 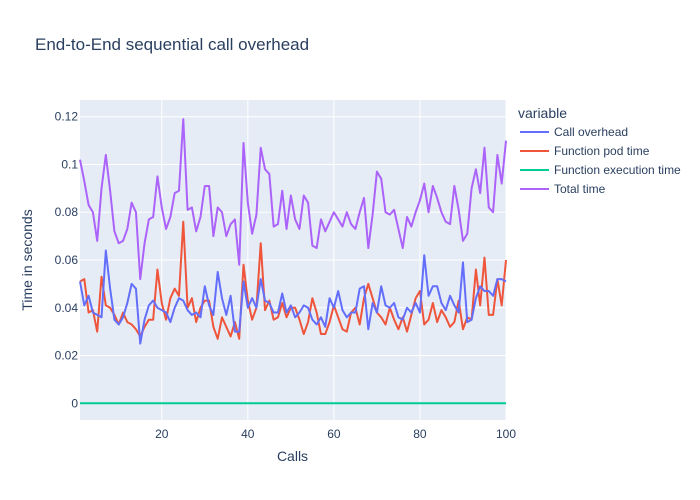 What do you see at coordinates (162, 434) in the screenshot?
I see `x-tick-label: 20` at bounding box center [162, 434].